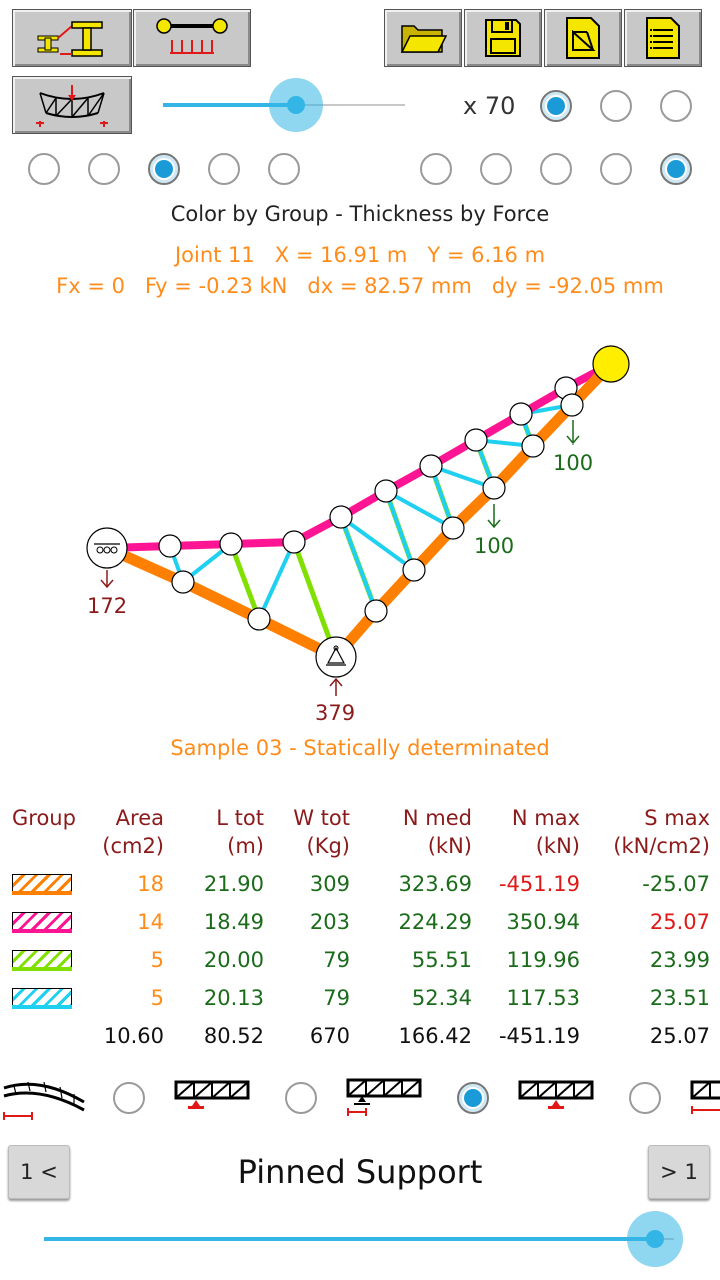  Describe the element at coordinates (329, 884) in the screenshot. I see `cell-wtot: 309` at that location.